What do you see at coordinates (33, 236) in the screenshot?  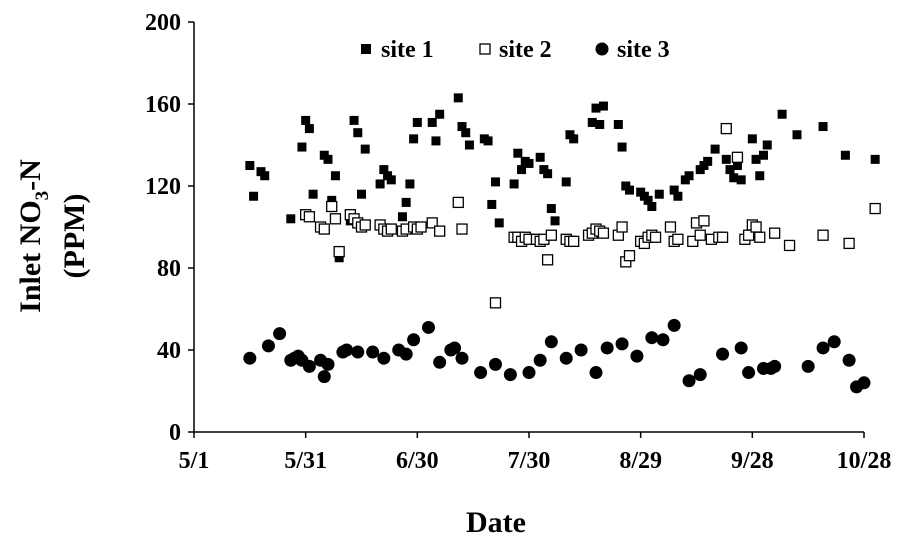 I see `y-axis-label: Inlet NO3-N` at bounding box center [33, 236].